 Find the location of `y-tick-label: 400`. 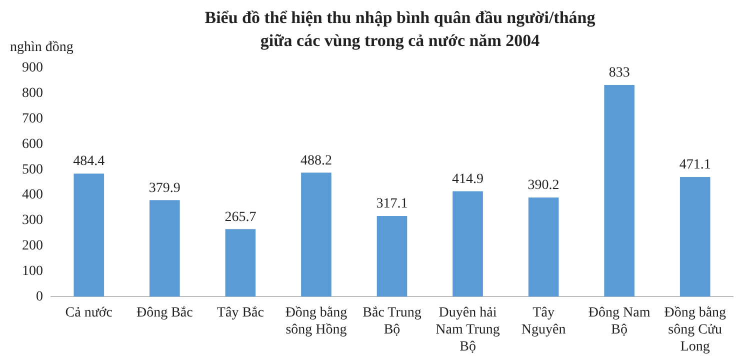

y-tick-label: 400 is located at coordinates (32, 195).